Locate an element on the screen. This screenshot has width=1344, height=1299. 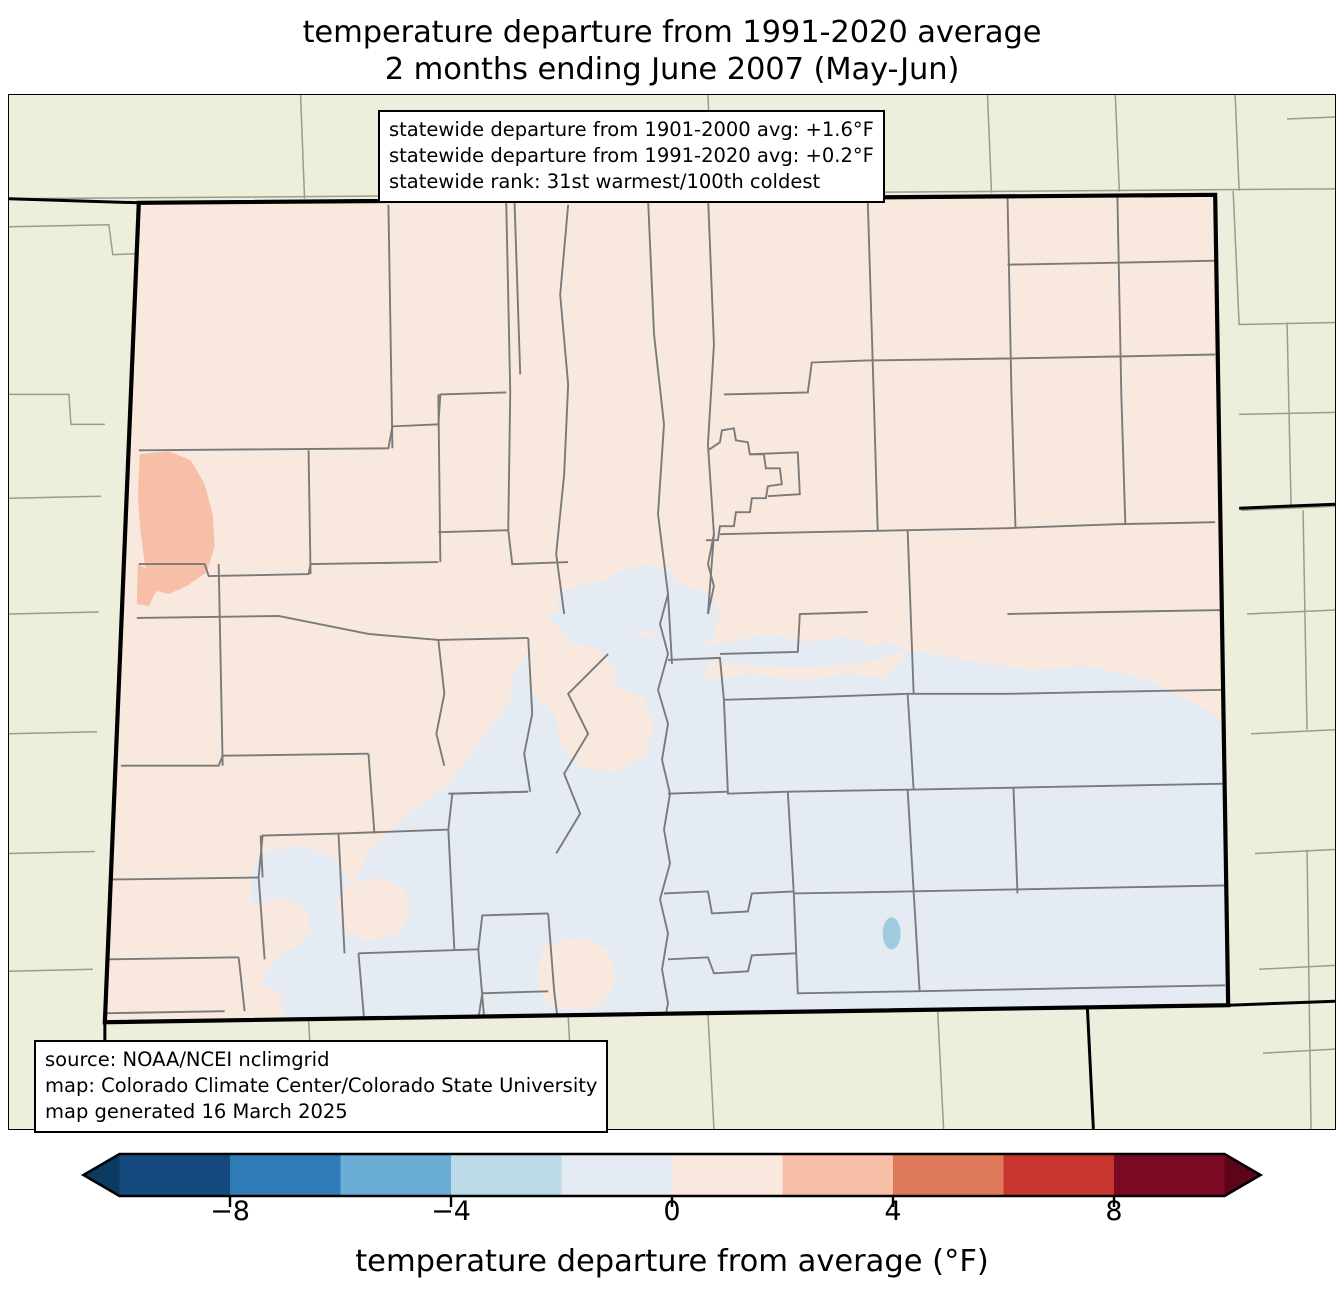
colorbar-axis-label: temperature departure from average (°F) is located at coordinates (672, 1261).